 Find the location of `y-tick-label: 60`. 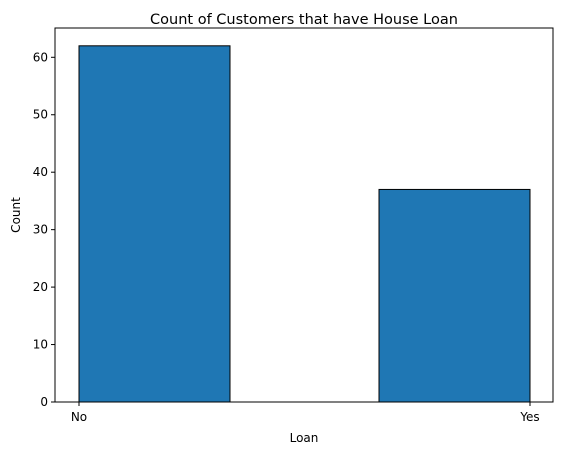

y-tick-label: 60 is located at coordinates (40, 57).